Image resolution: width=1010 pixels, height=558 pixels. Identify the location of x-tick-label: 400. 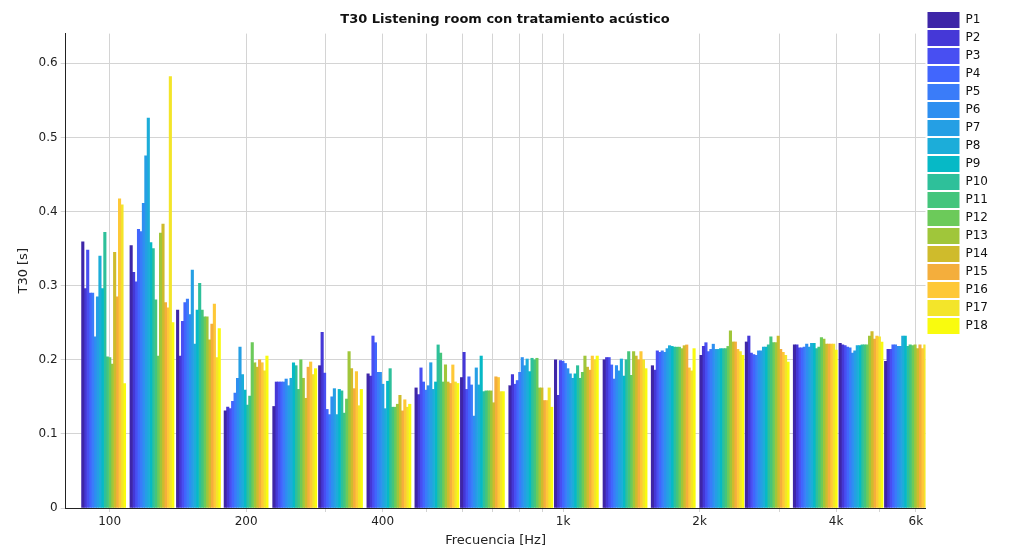
(383, 521).